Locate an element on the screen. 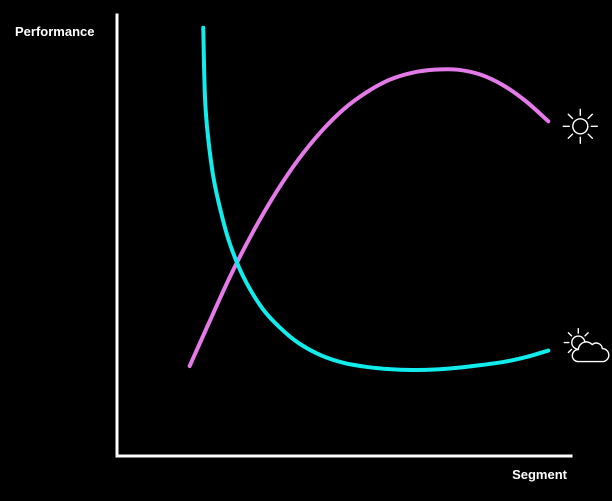 The height and width of the screenshot is (501, 612). x-axis-label: Segment is located at coordinates (540, 474).